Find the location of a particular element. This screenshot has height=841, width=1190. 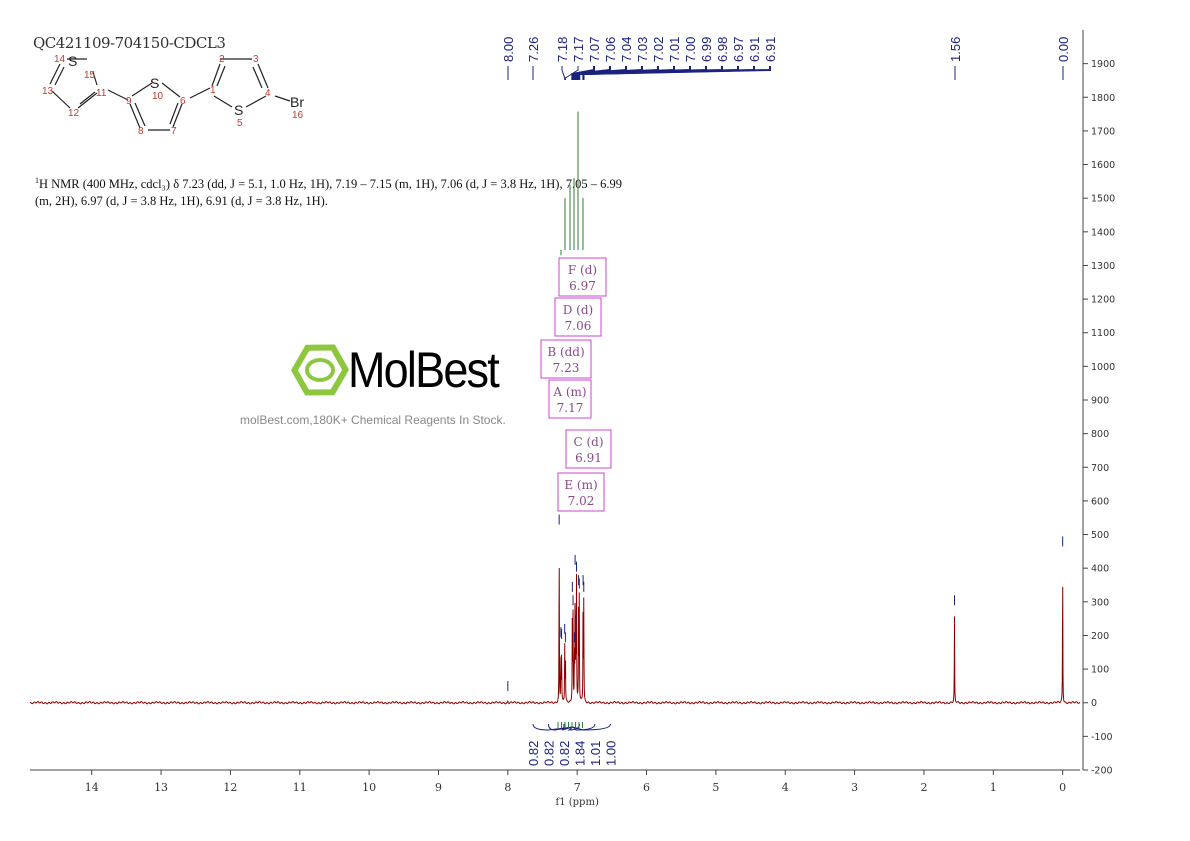

x-tick-label: 4 is located at coordinates (785, 787).